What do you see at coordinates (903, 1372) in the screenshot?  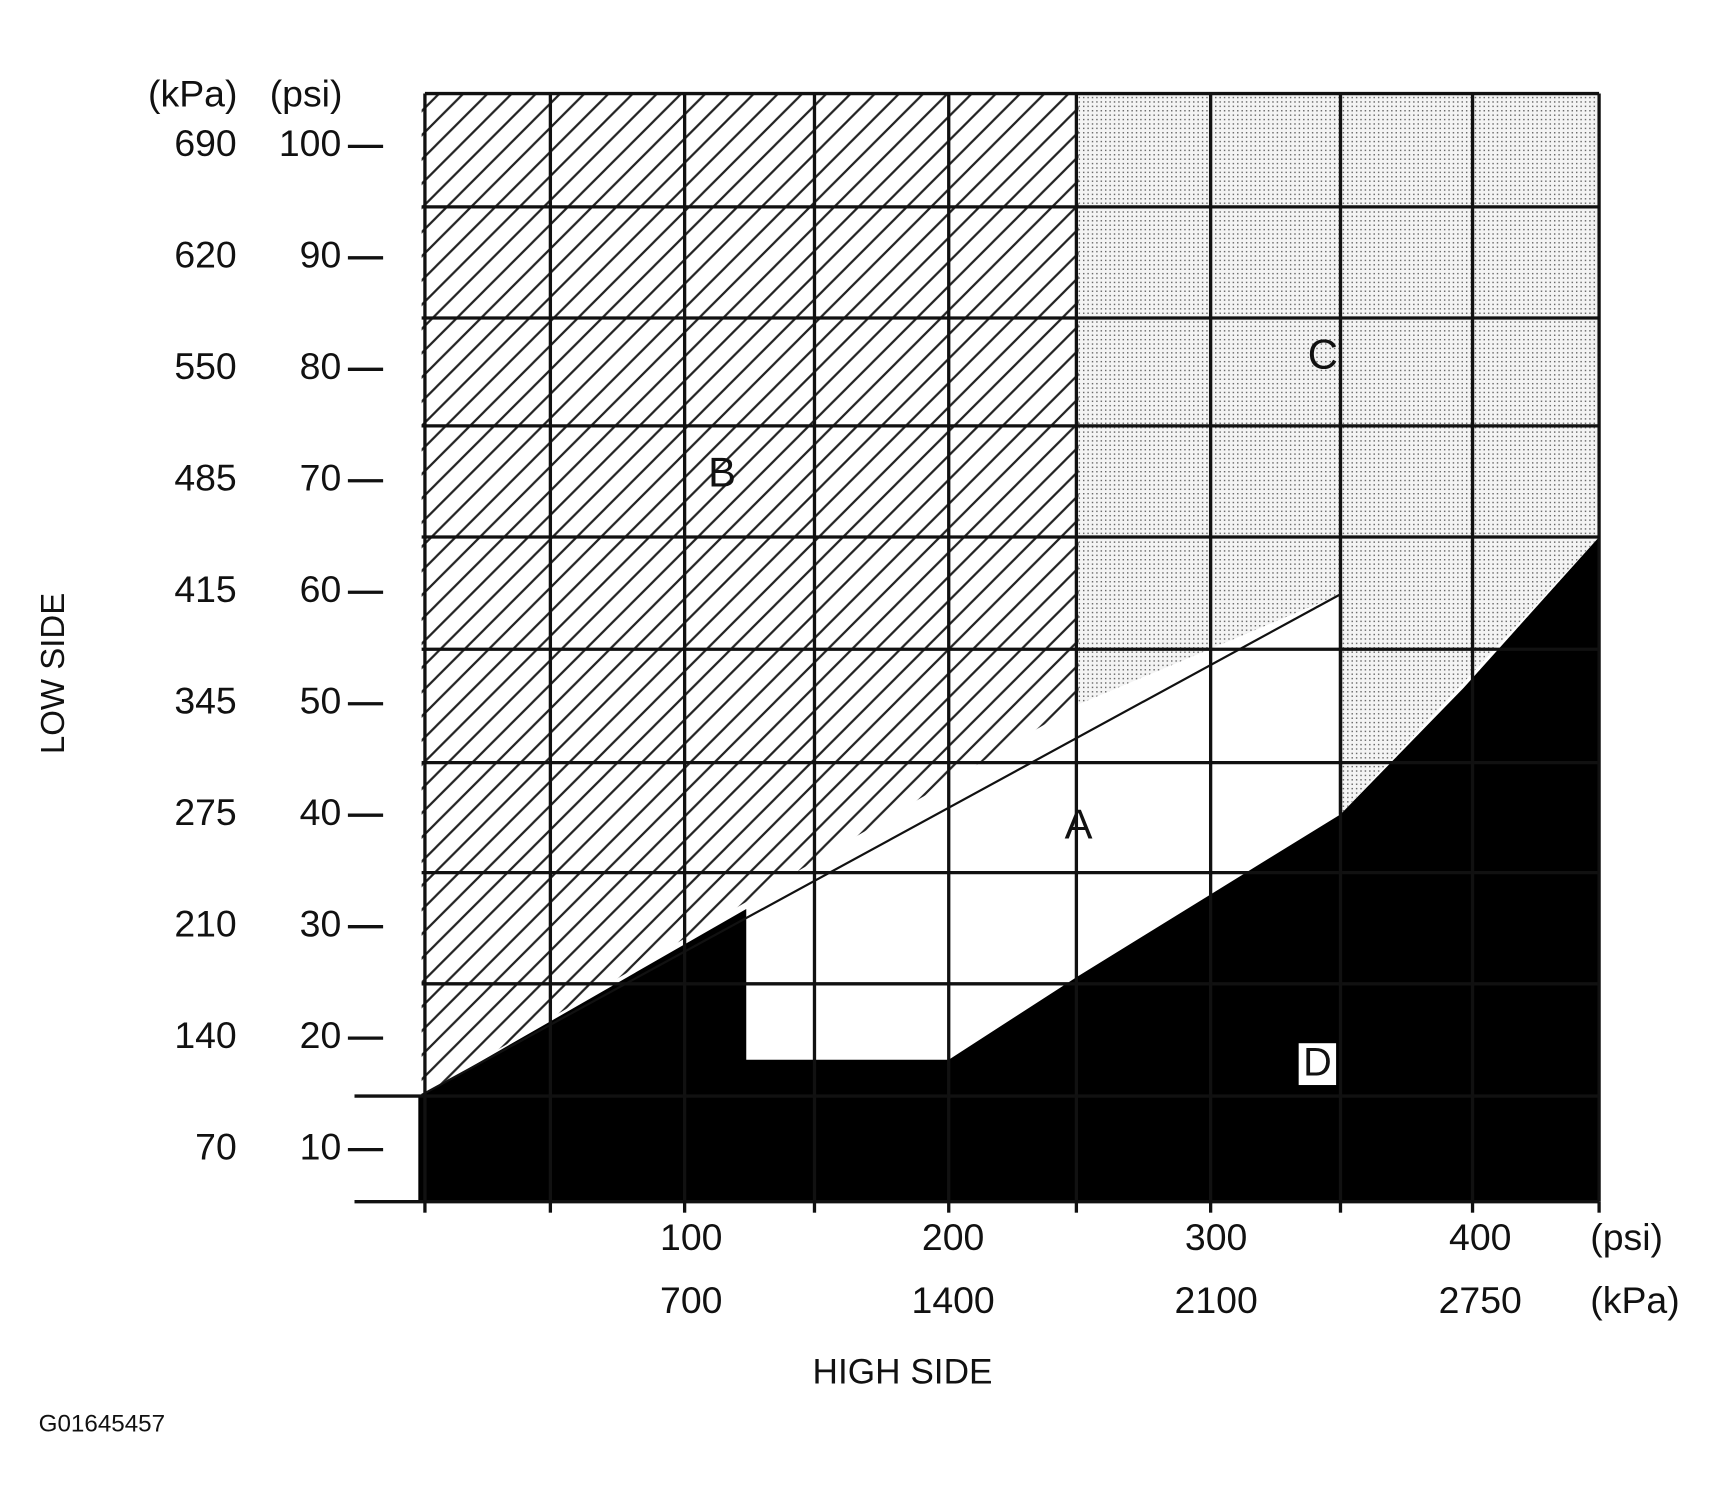 I see `x-axis-title: HIGH SIDE` at bounding box center [903, 1372].